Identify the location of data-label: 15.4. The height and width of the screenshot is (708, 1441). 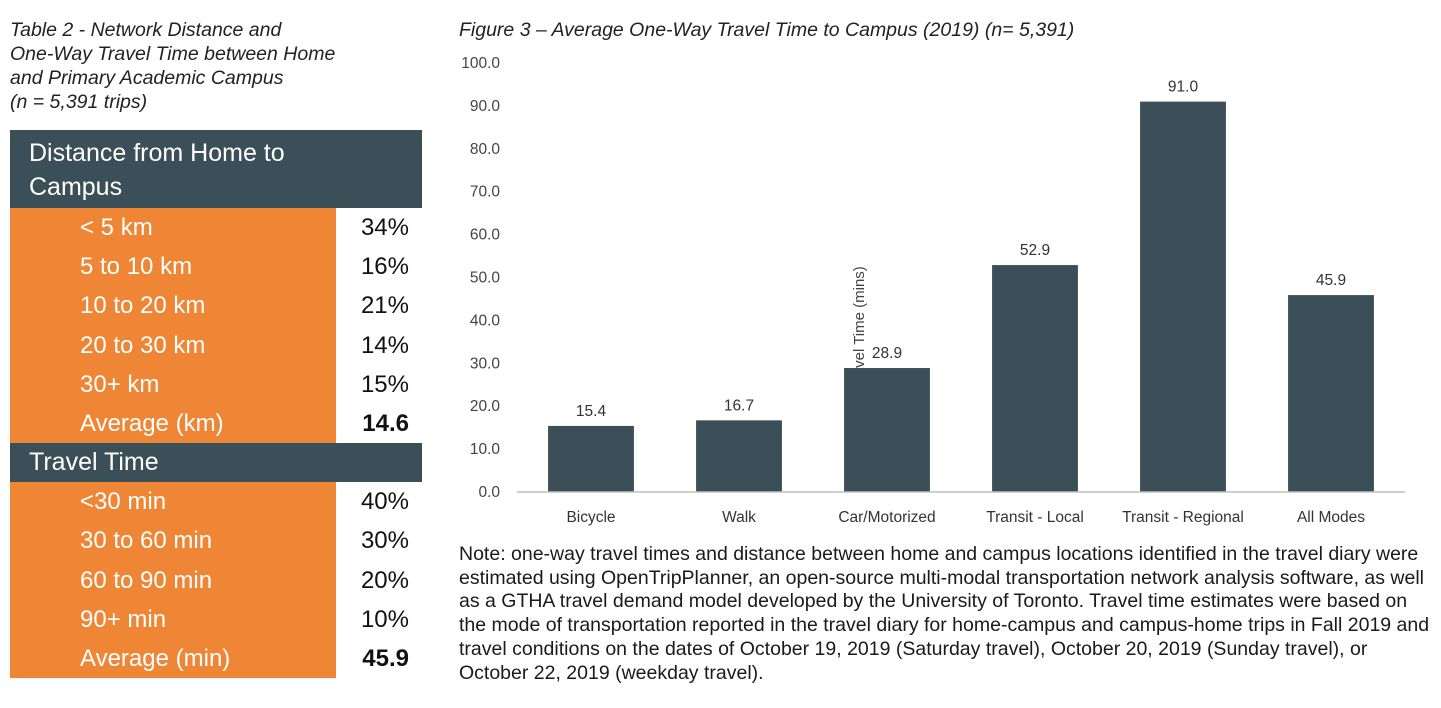
(591, 411).